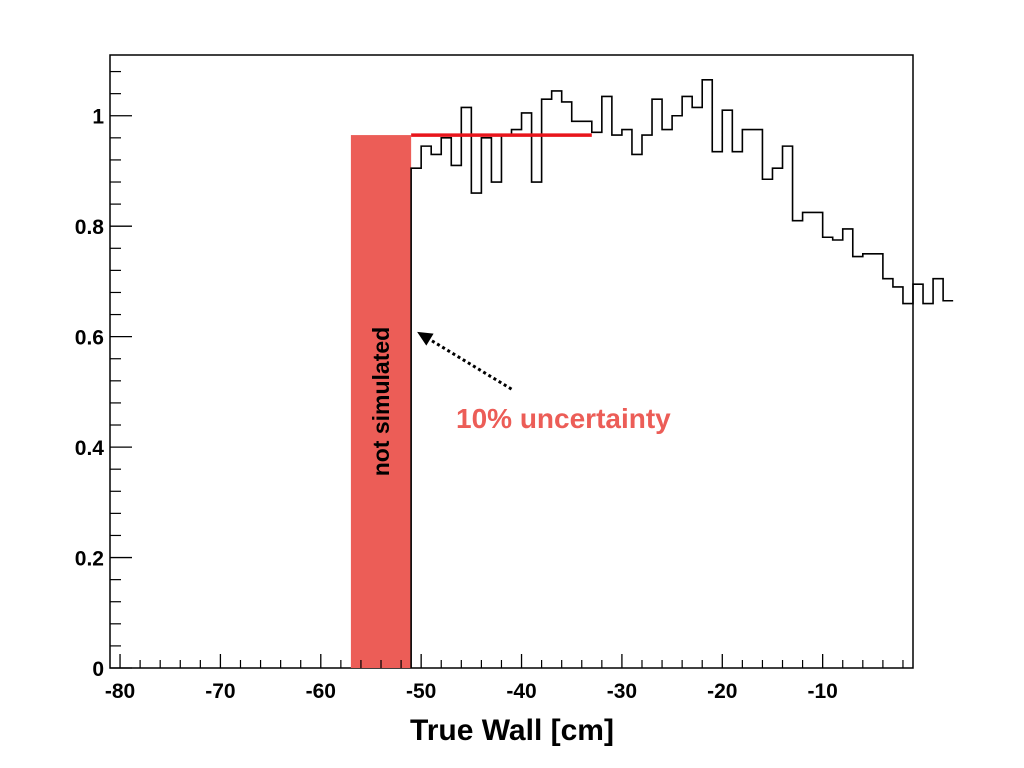 Image resolution: width=1024 pixels, height=768 pixels. I want to click on y-tick-label: 0, so click(98, 669).